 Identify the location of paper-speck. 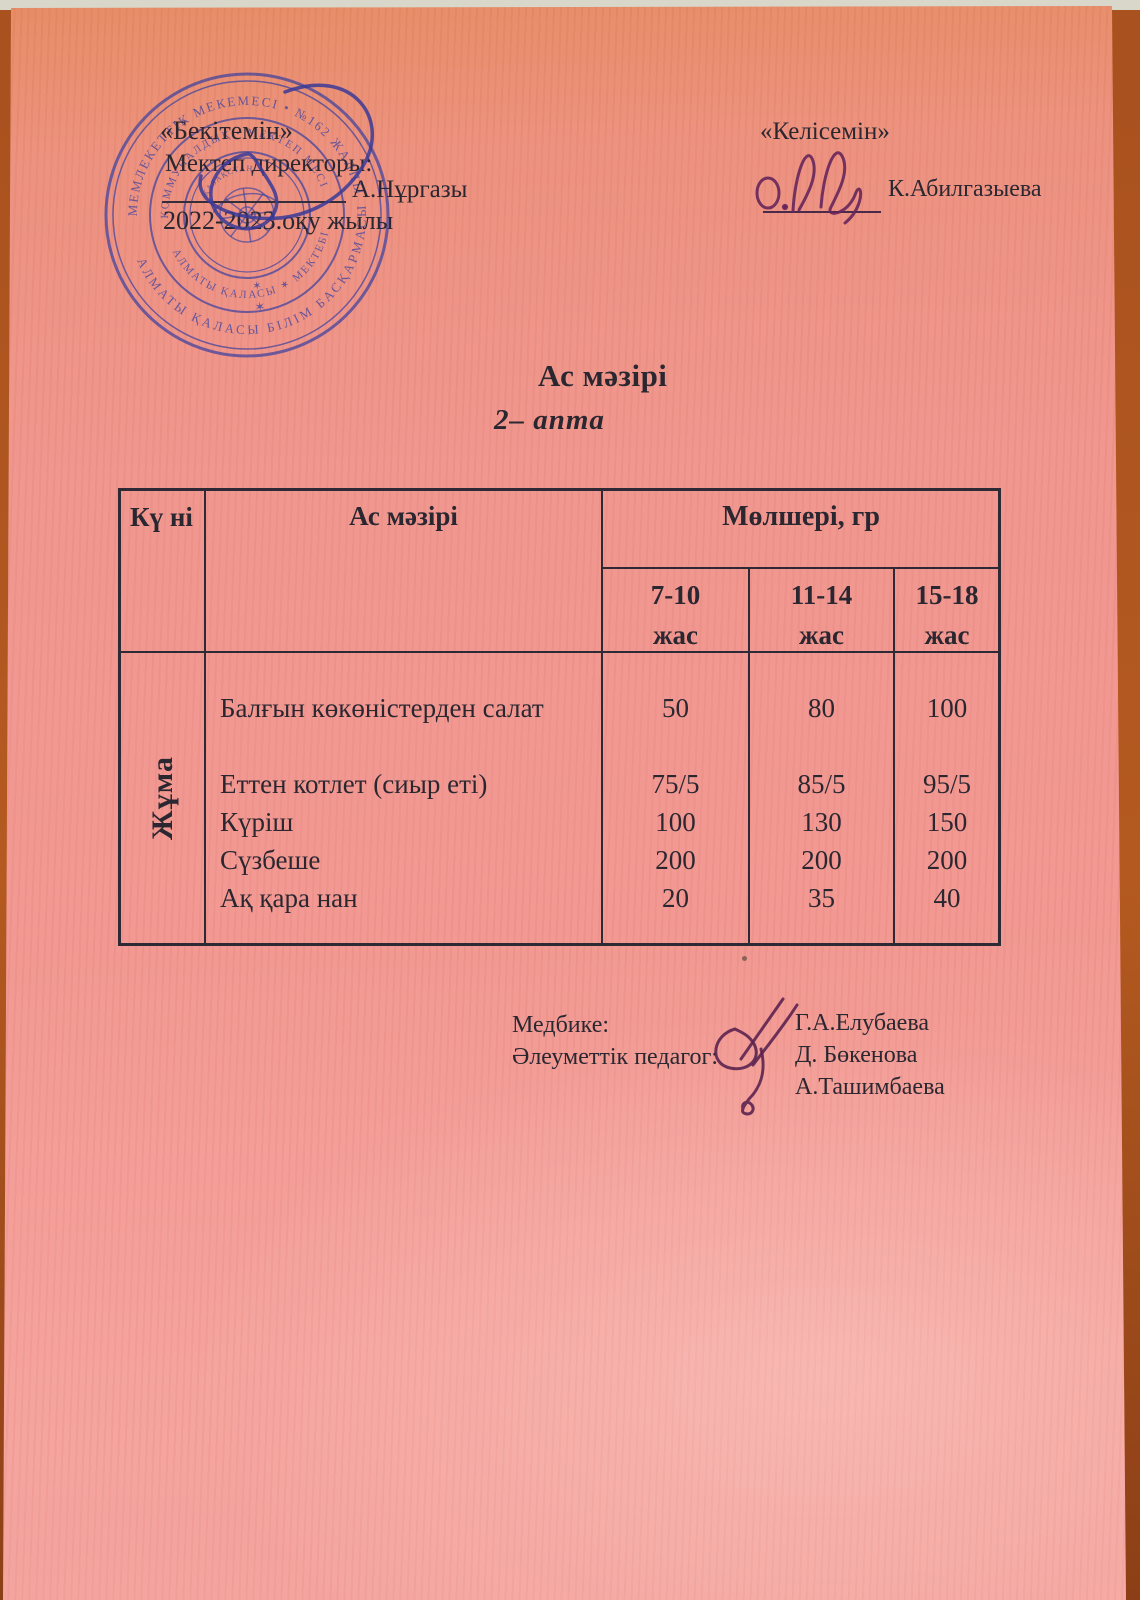
(744, 958).